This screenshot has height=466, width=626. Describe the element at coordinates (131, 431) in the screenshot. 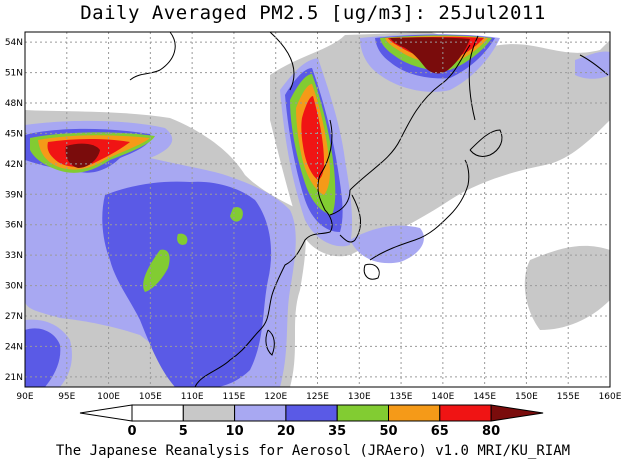

I see `colorbar-tick-label: 0` at that location.